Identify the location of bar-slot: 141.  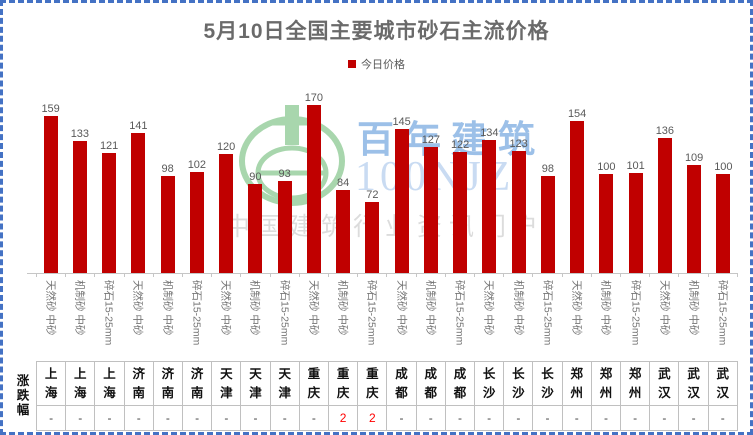
(138, 138).